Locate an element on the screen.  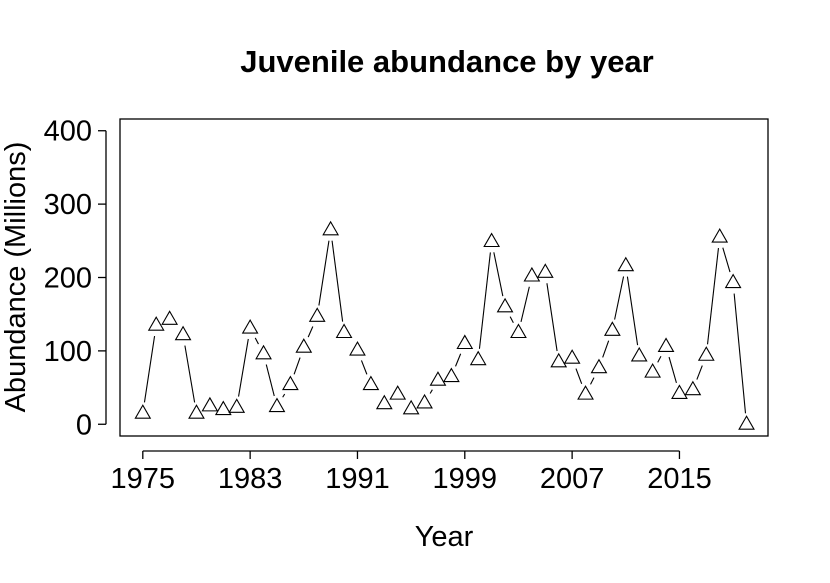
x-tick-label: 1983 is located at coordinates (250, 479).